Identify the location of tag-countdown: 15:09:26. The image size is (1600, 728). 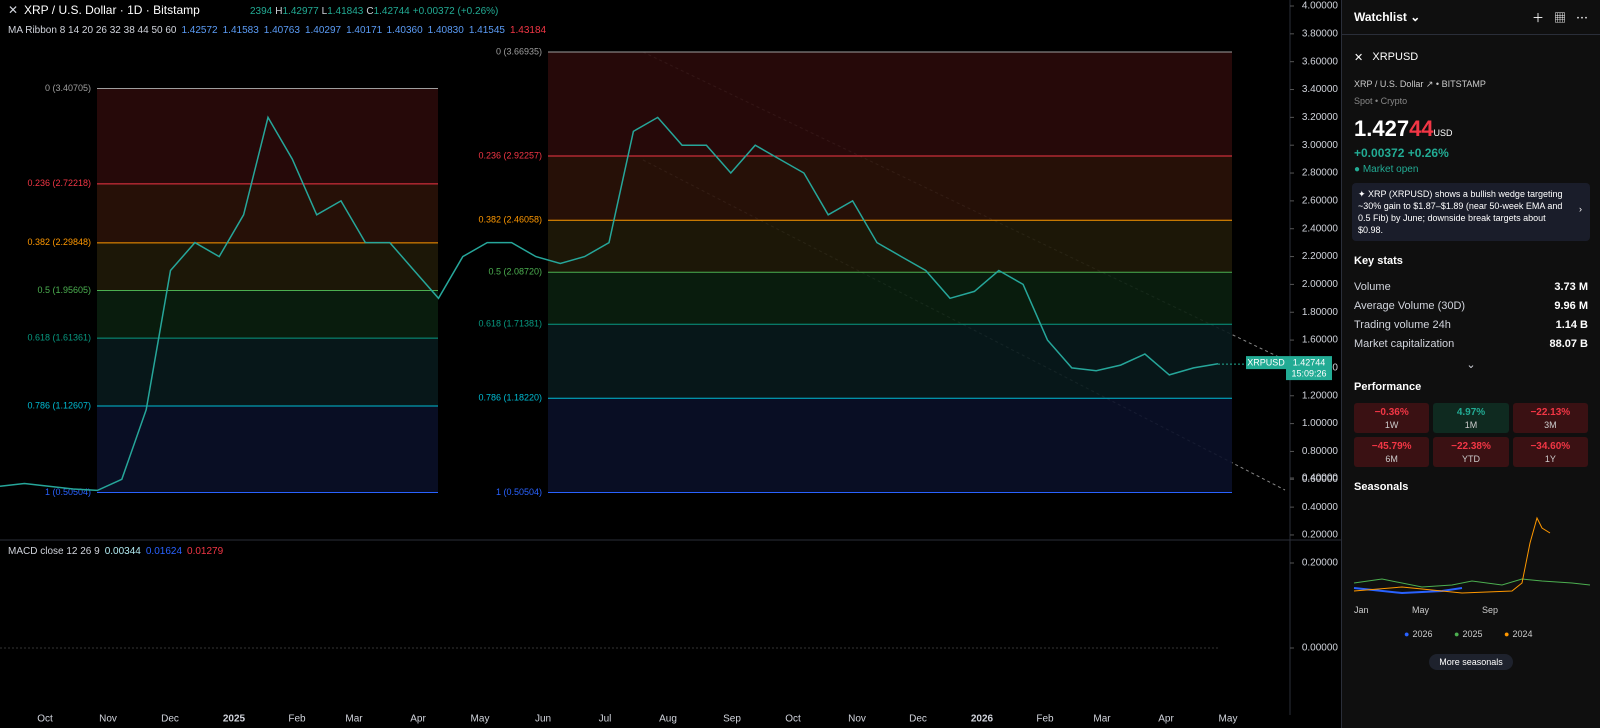
(1308, 373).